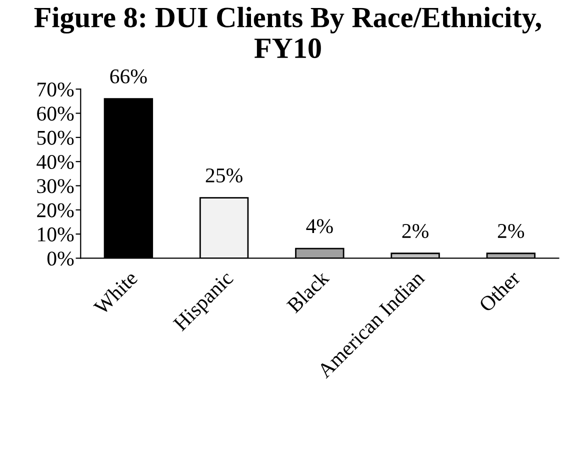 This screenshot has width=576, height=457. What do you see at coordinates (55, 186) in the screenshot?
I see `y-tick-label: 30%` at bounding box center [55, 186].